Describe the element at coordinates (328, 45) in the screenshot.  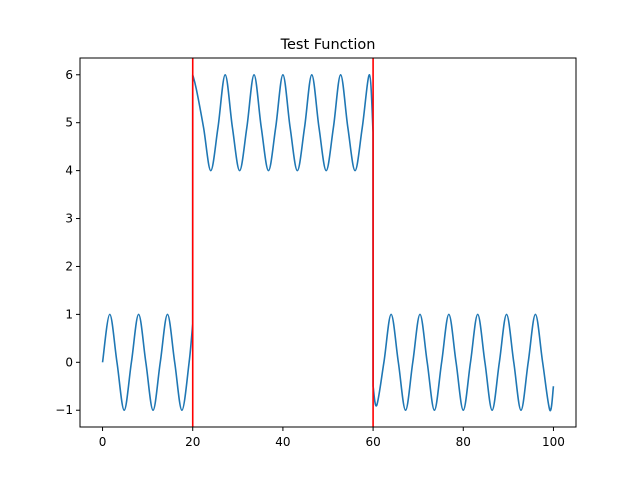
I see `chart-title: Test Function` at that location.